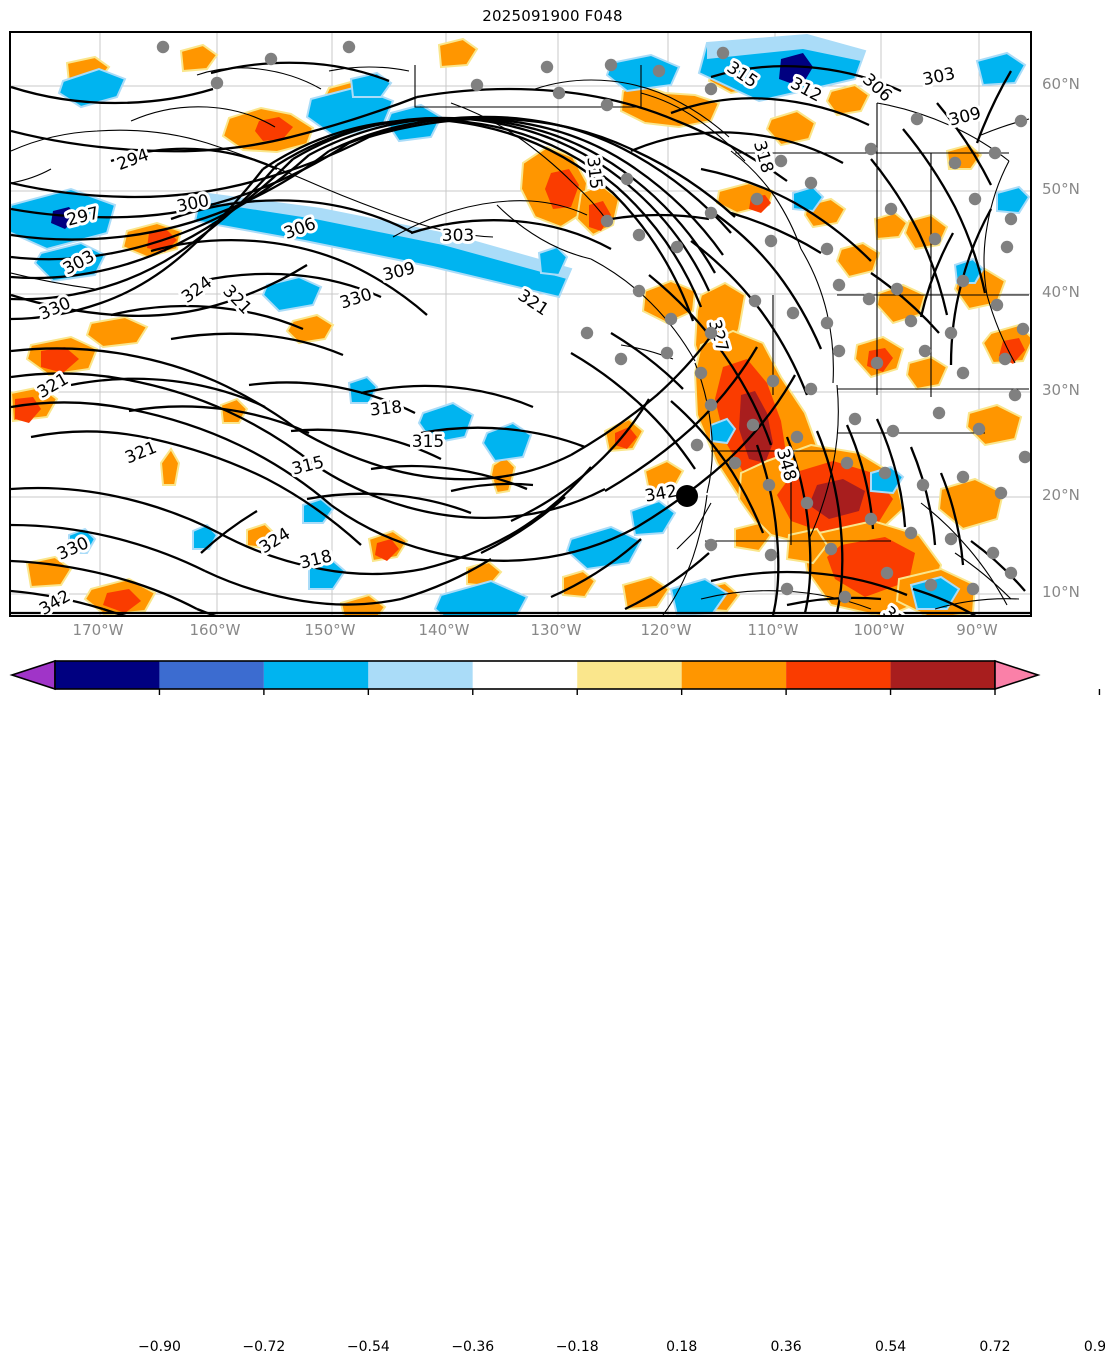 The width and height of the screenshot is (1105, 1355). Describe the element at coordinates (786, 1347) in the screenshot. I see `colorbar-tick-label: 0.36` at that location.